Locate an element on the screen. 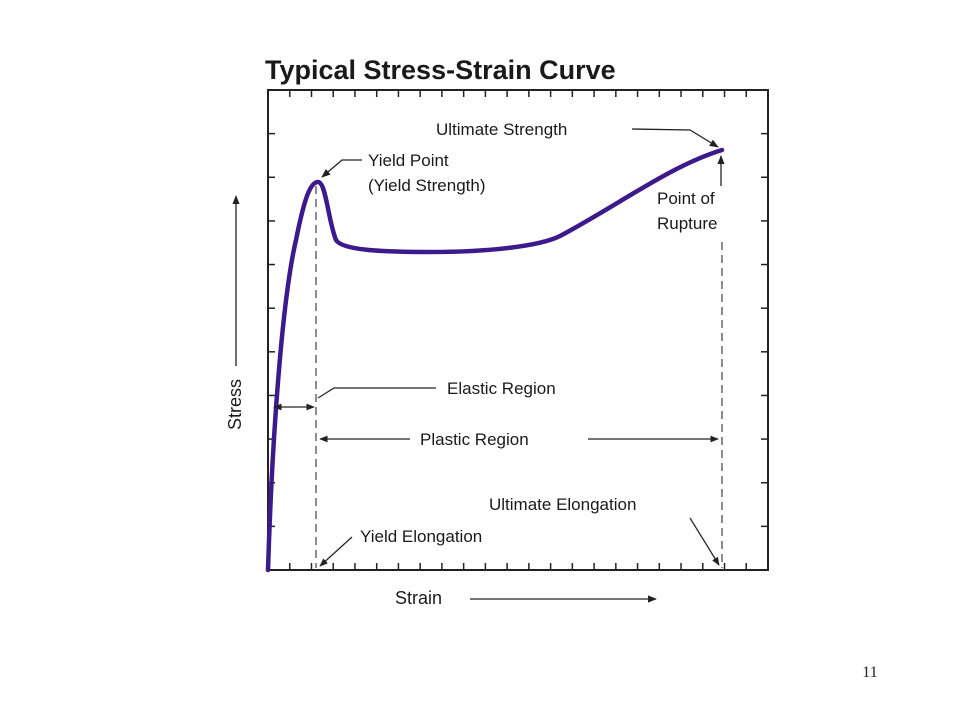  yield-elongation-label: Yield Elongation is located at coordinates (421, 536).